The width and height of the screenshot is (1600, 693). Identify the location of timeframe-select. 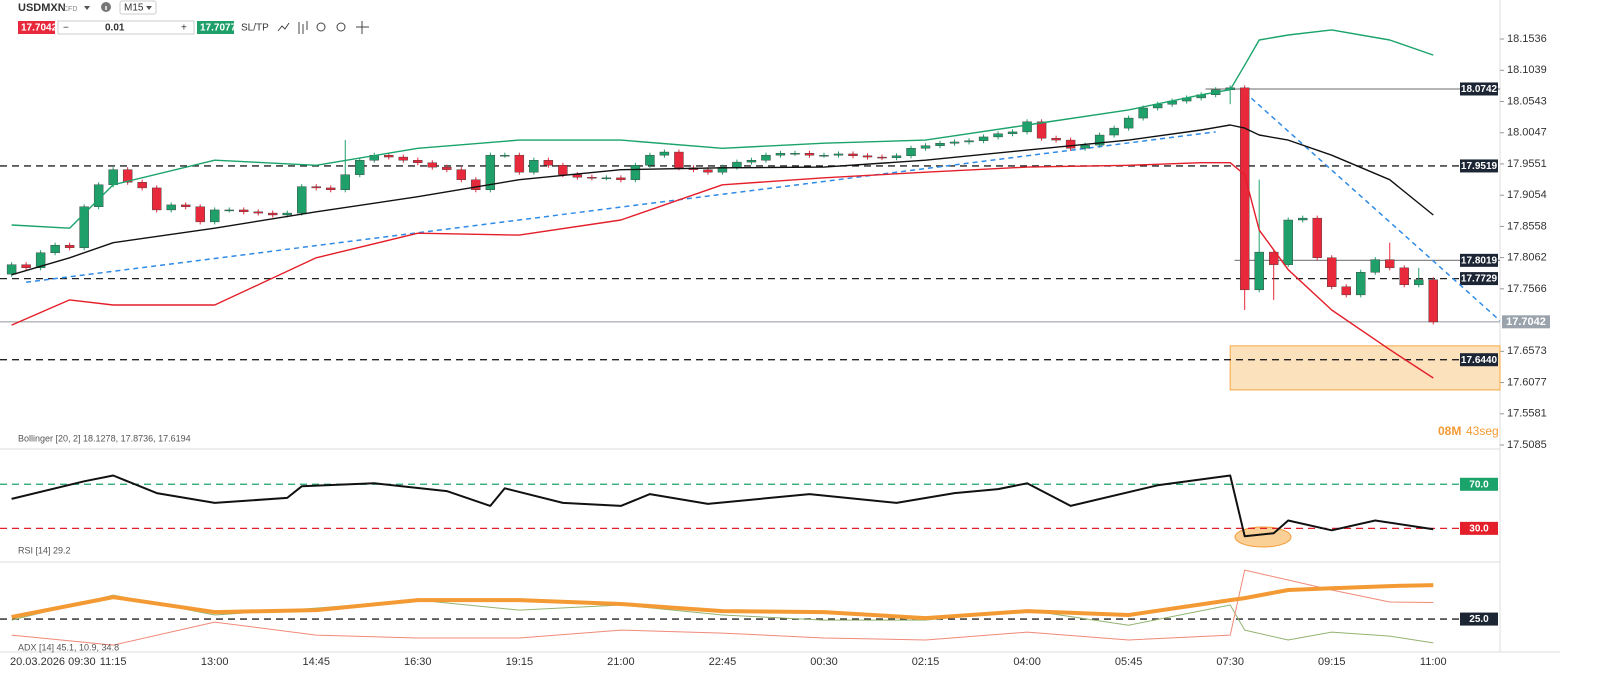
(138, 7).